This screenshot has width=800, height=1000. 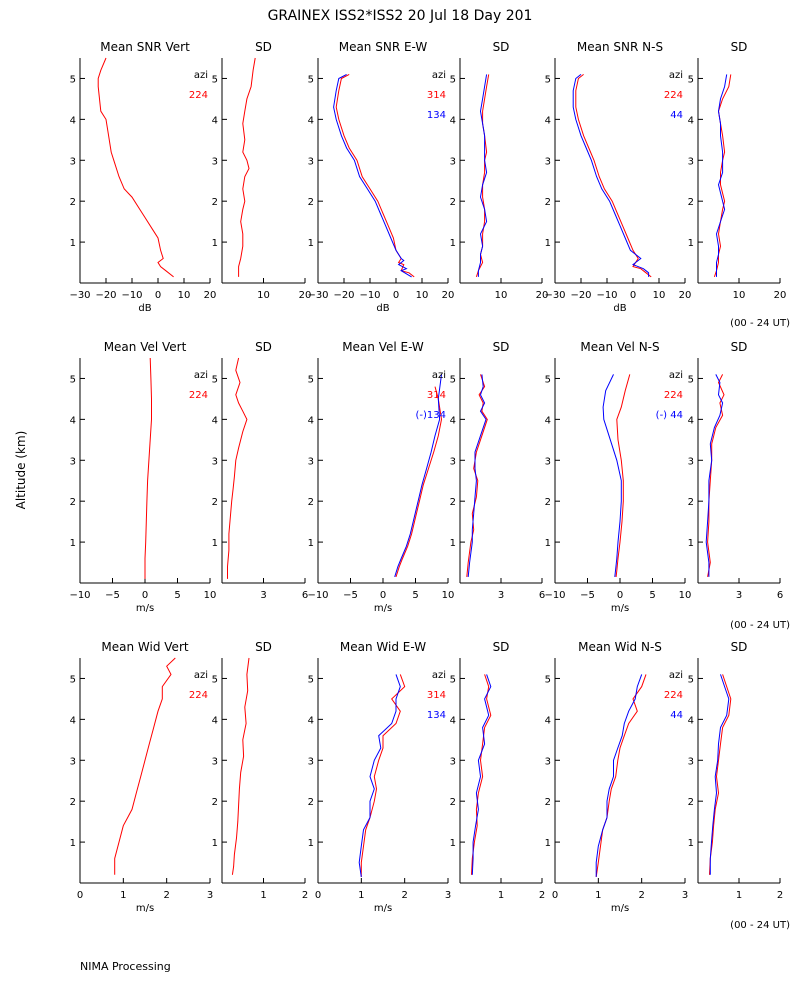 What do you see at coordinates (669, 415) in the screenshot?
I see `legend-entry: (-) 44` at bounding box center [669, 415].